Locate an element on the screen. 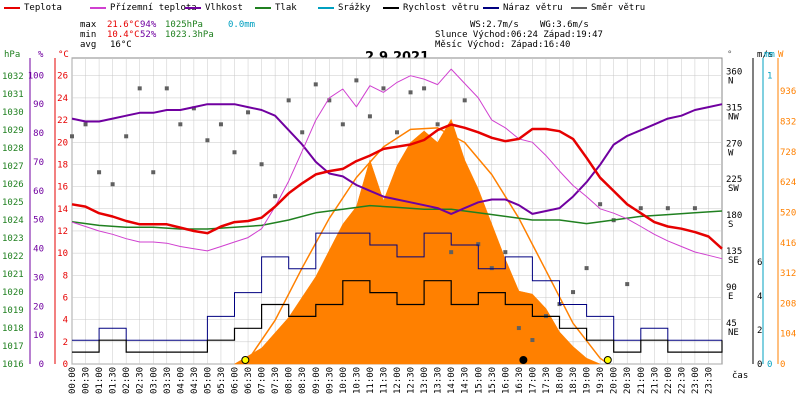  temp-tick-label: 2 is located at coordinates (65, 343).